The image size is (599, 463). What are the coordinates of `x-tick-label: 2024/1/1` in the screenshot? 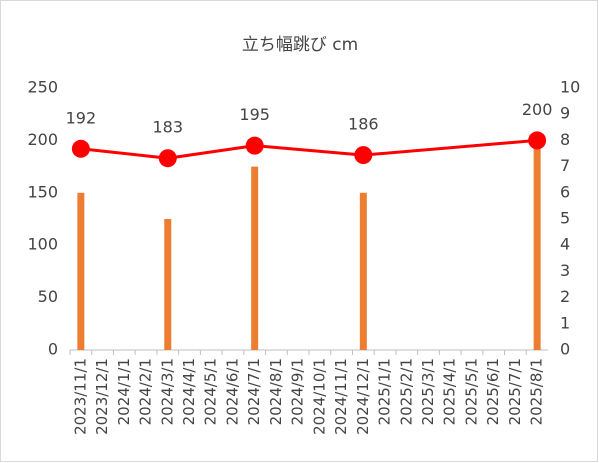 It's located at (124, 391).